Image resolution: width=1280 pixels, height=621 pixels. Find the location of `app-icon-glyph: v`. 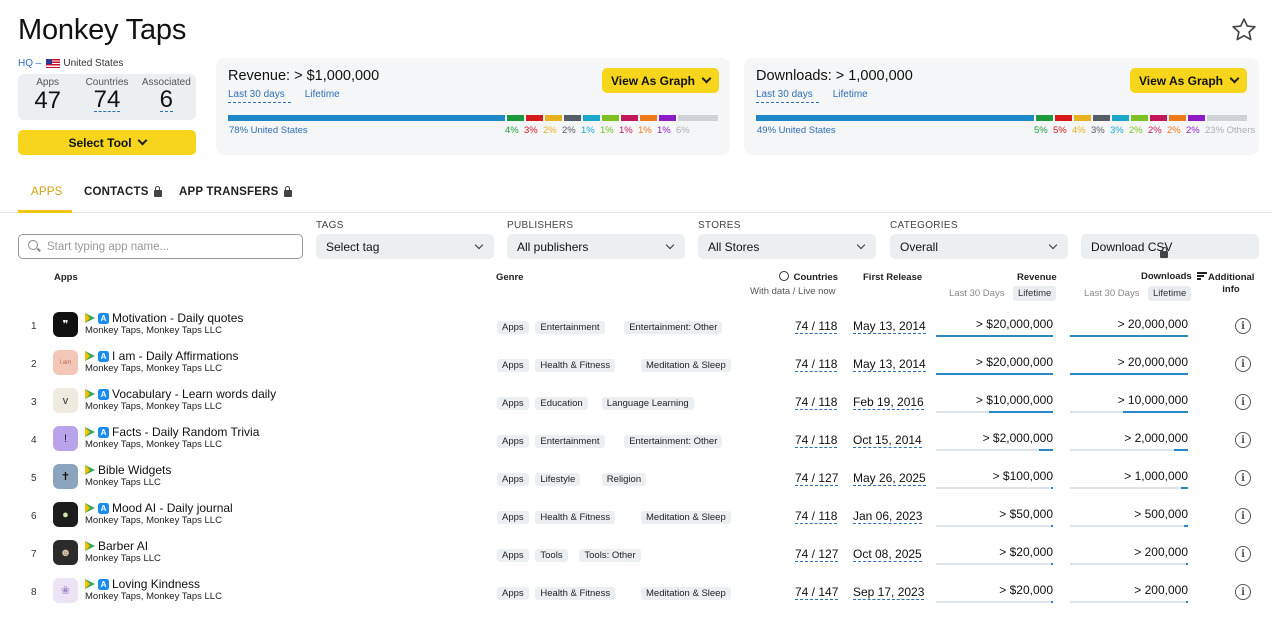

app-icon-glyph: v is located at coordinates (65, 400).